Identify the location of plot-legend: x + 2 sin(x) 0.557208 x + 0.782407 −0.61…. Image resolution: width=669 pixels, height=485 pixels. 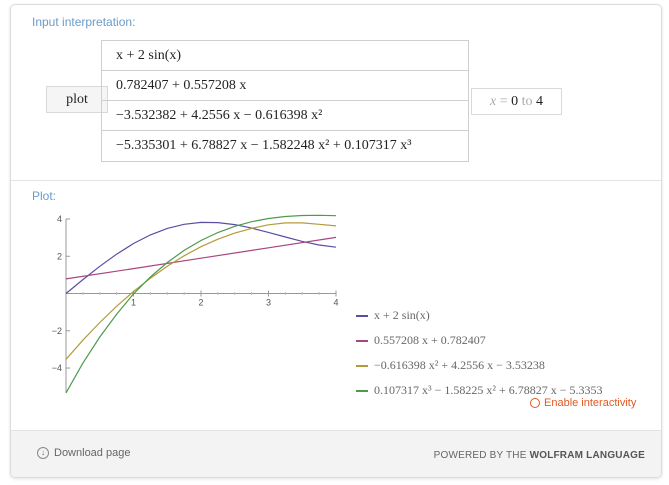
(506, 353).